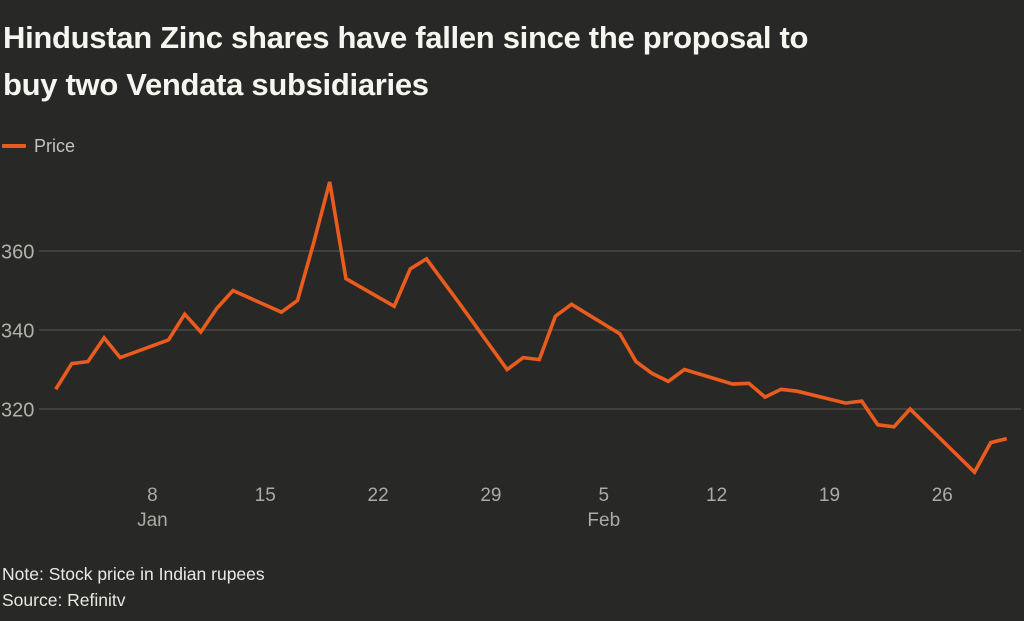 This screenshot has width=1024, height=621. What do you see at coordinates (133, 574) in the screenshot?
I see `note-text: Note: Stock price in Indian rupees` at bounding box center [133, 574].